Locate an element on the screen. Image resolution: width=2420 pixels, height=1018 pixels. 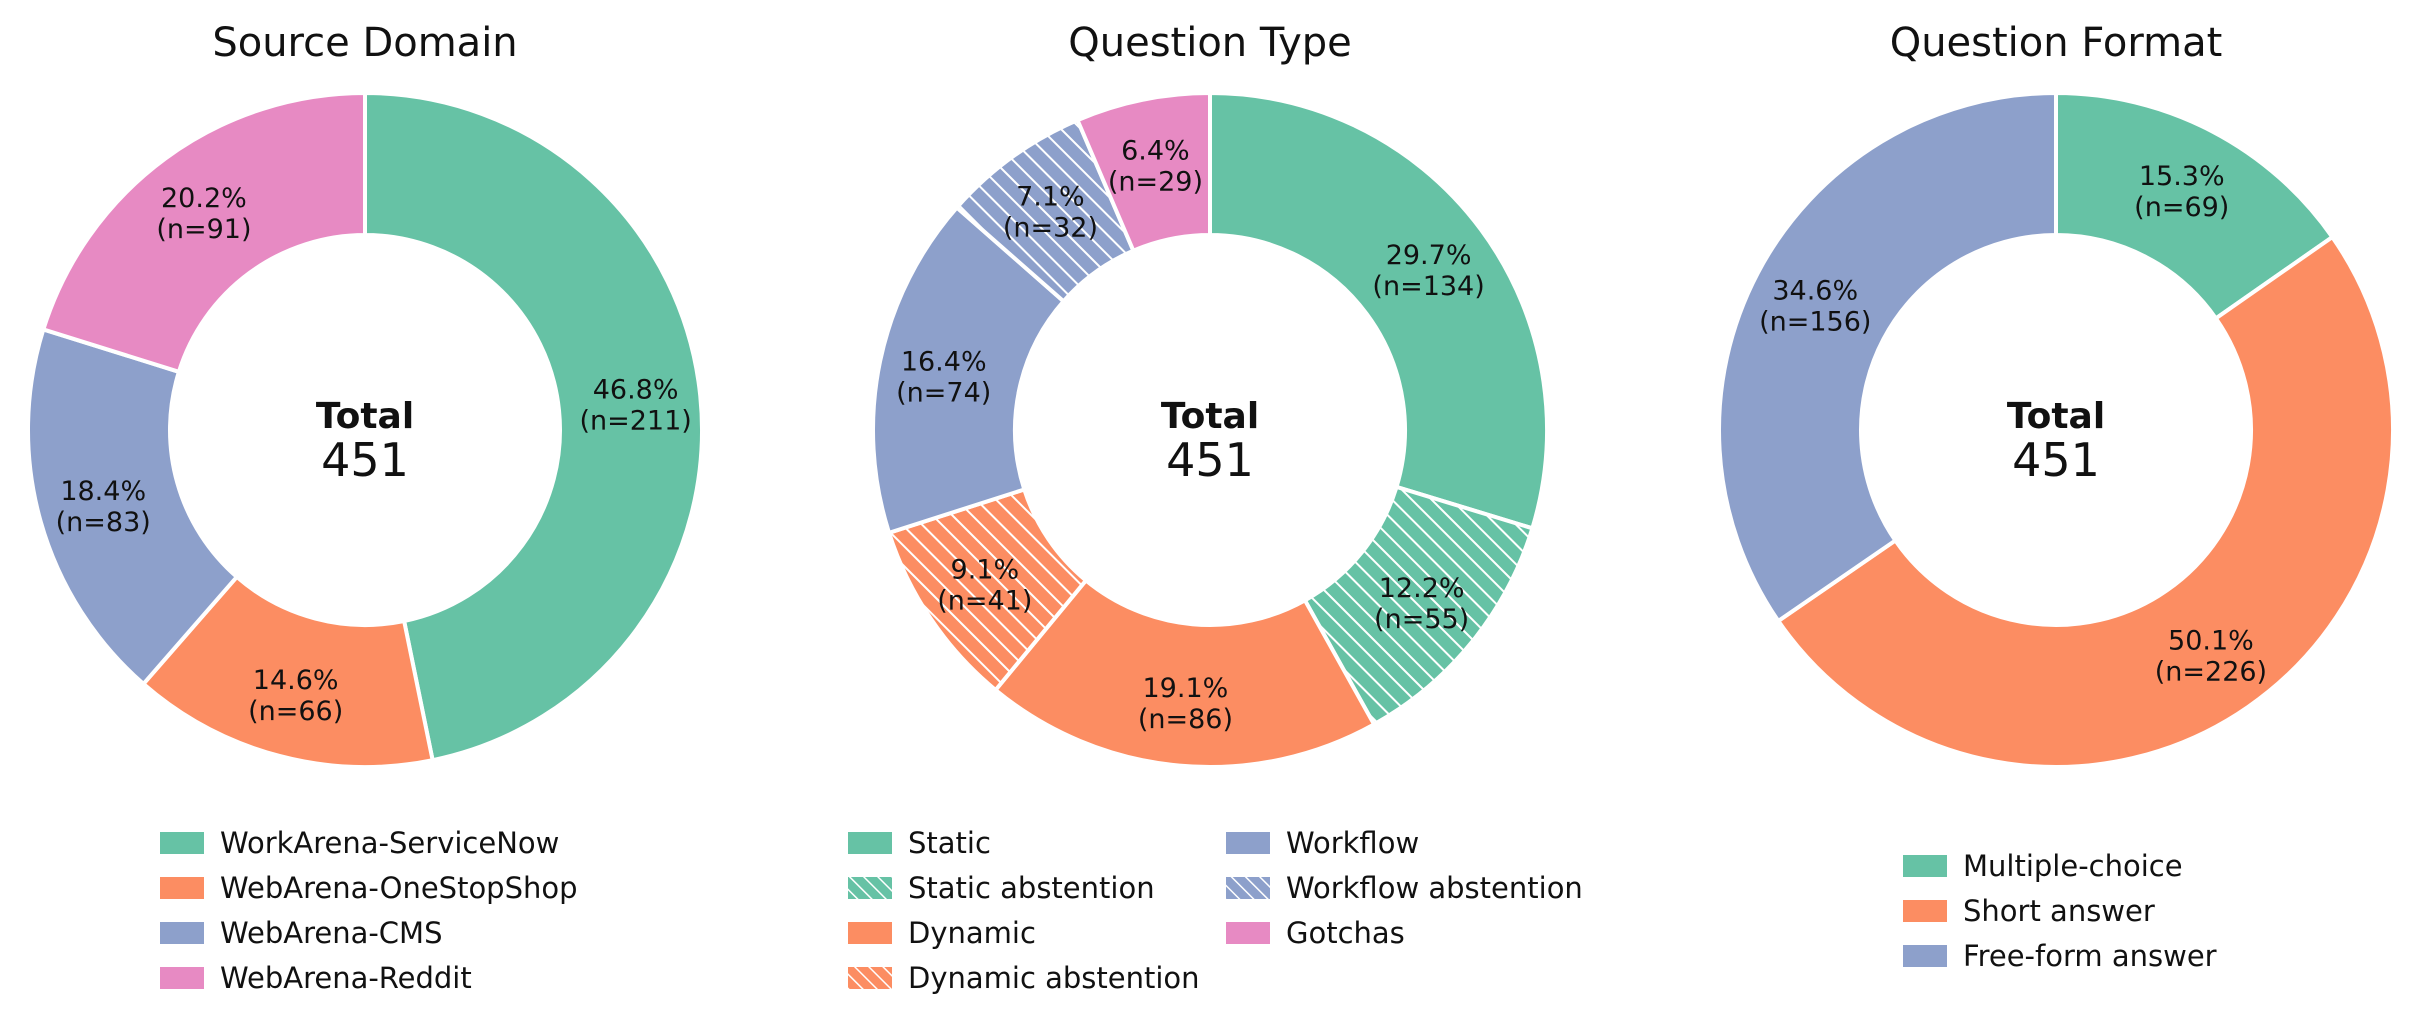
slice-count-label: (n=86) is located at coordinates (1185, 719).